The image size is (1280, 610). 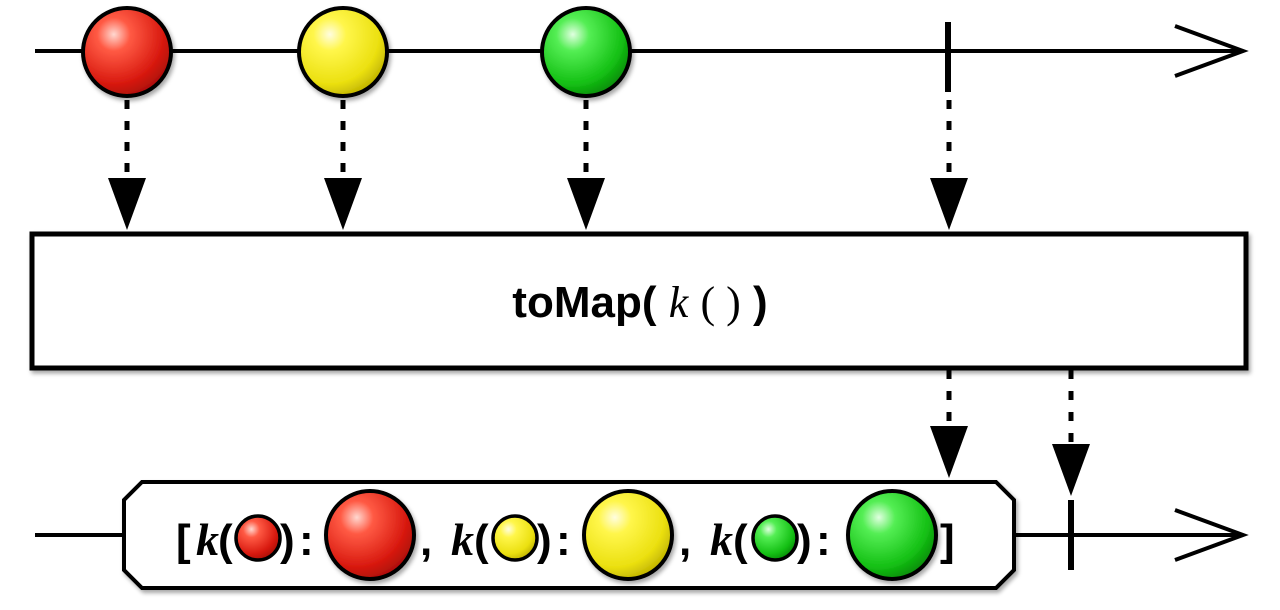 I want to click on output-arrow-complete, so click(x=1071, y=433).